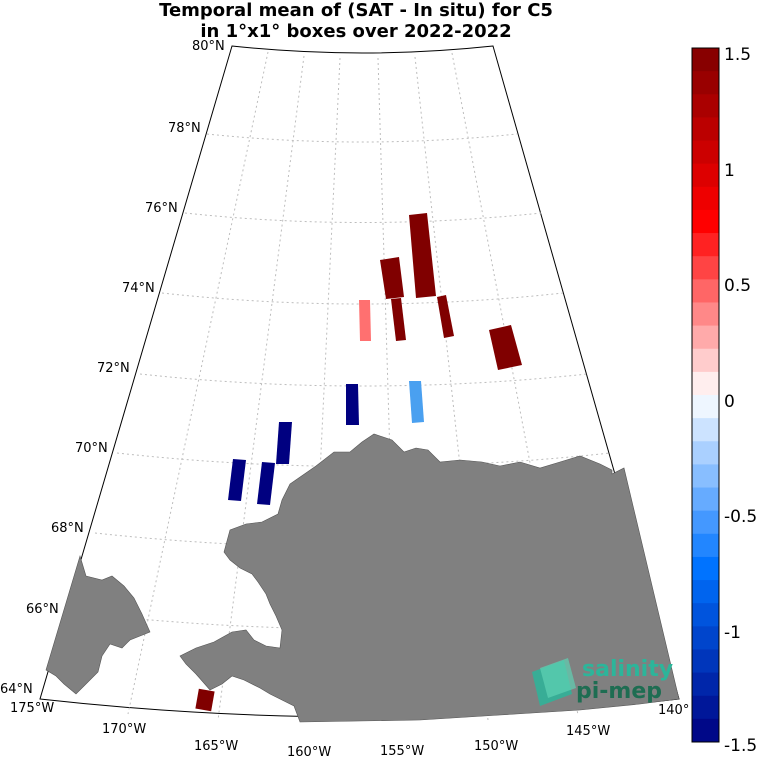 The height and width of the screenshot is (760, 762). What do you see at coordinates (138, 288) in the screenshot?
I see `lat-label: 74°N` at bounding box center [138, 288].